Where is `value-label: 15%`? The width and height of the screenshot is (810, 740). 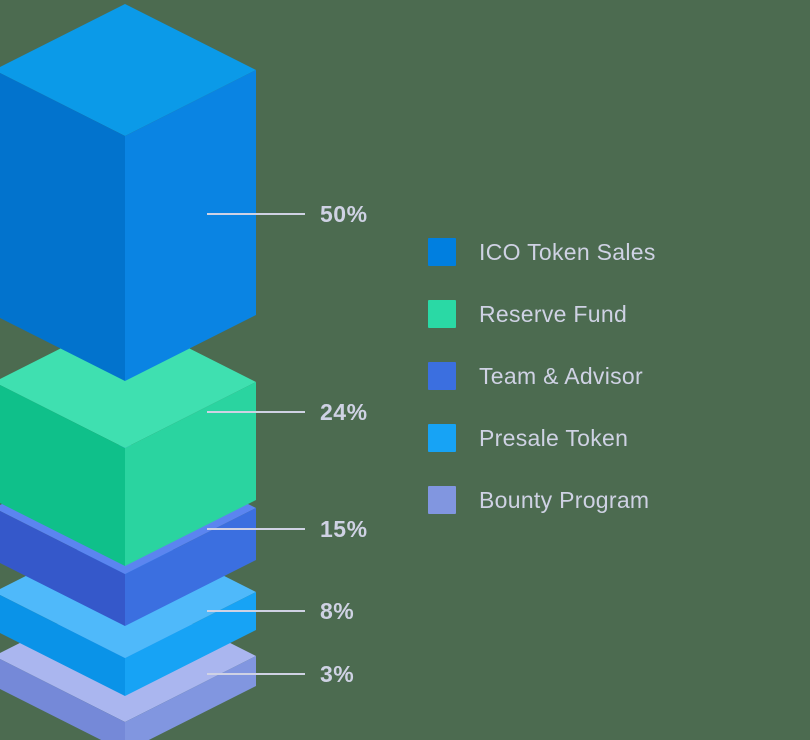
value-label: 15% is located at coordinates (344, 529).